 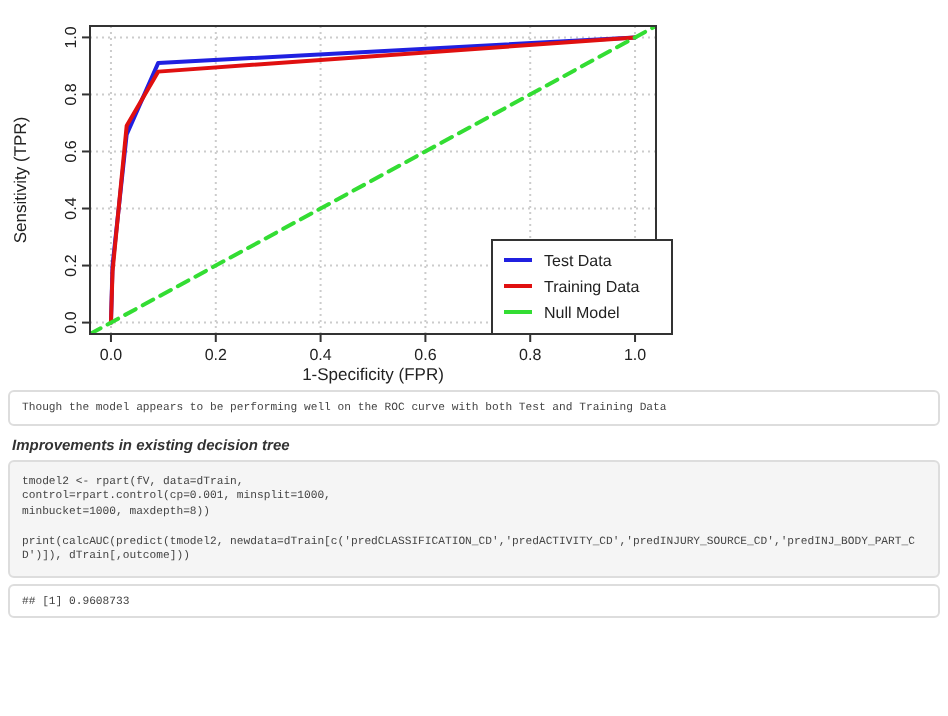 What do you see at coordinates (20, 180) in the screenshot?
I see `y-axis-title: Sensitivity (TPR)` at bounding box center [20, 180].